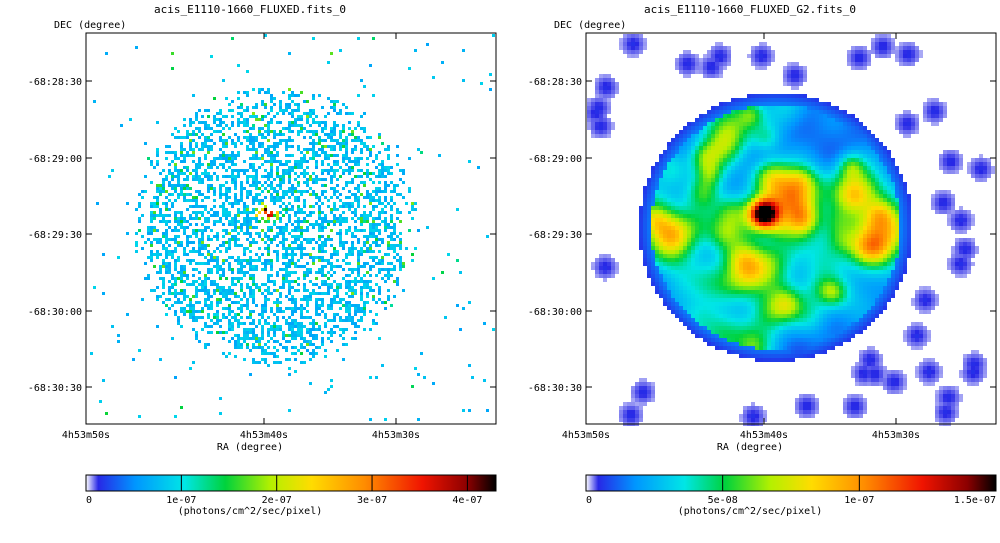 This screenshot has height=543, width=1000. What do you see at coordinates (723, 500) in the screenshot?
I see `colorbar-tick-label: 5e-08` at bounding box center [723, 500].